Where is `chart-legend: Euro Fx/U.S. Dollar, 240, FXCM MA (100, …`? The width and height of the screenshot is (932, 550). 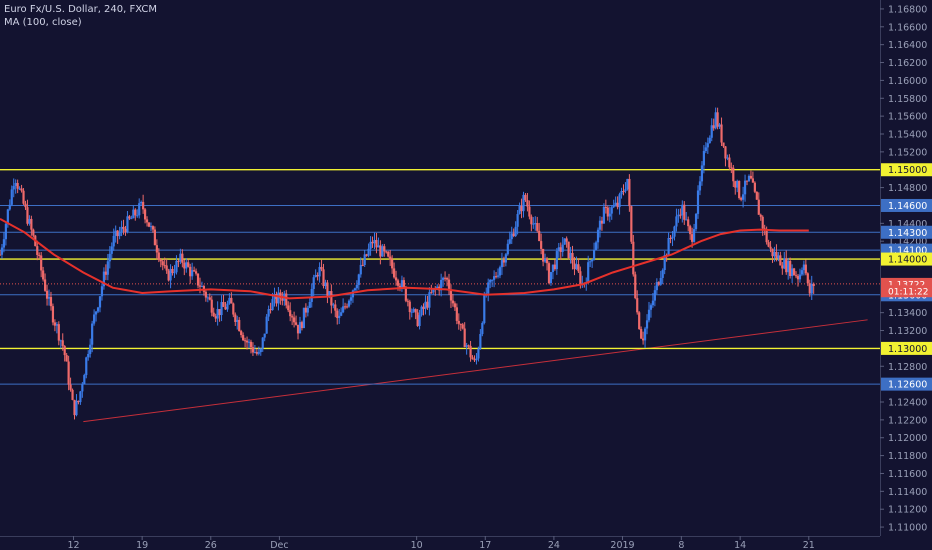 chart-legend: Euro Fx/U.S. Dollar, 240, FXCM MA (100, … is located at coordinates (80, 16).